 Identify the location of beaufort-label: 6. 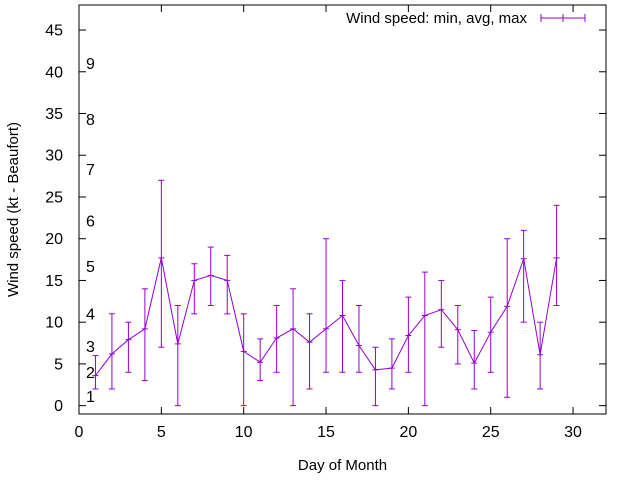
(90, 222).